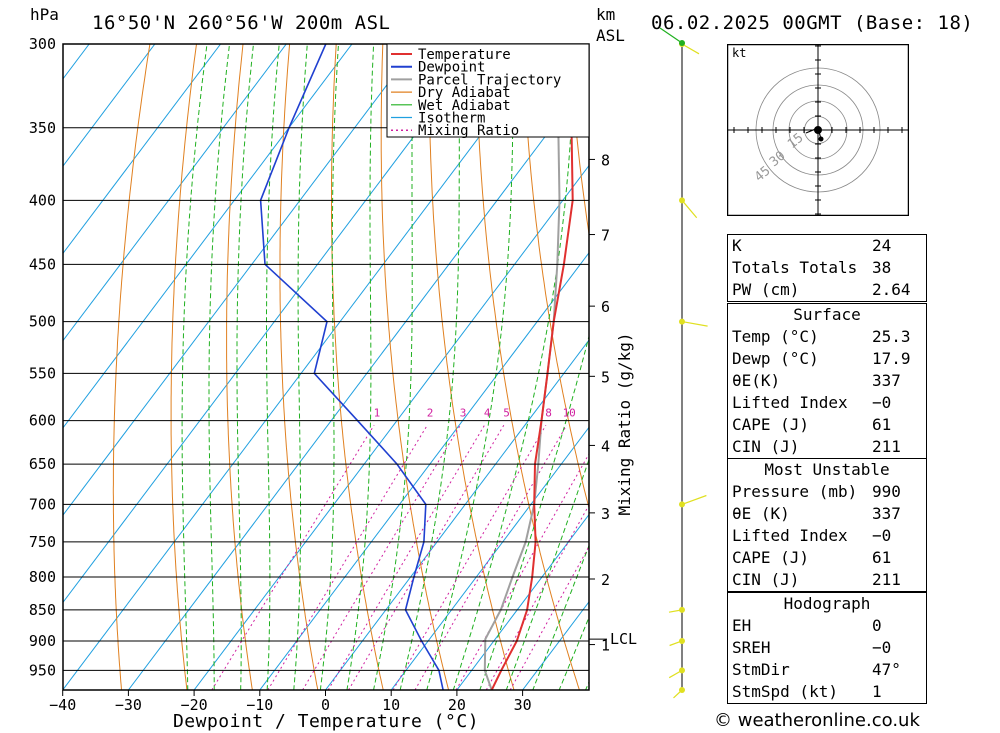  What do you see at coordinates (882, 267) in the screenshot?
I see `row-value: 38` at bounding box center [882, 267].